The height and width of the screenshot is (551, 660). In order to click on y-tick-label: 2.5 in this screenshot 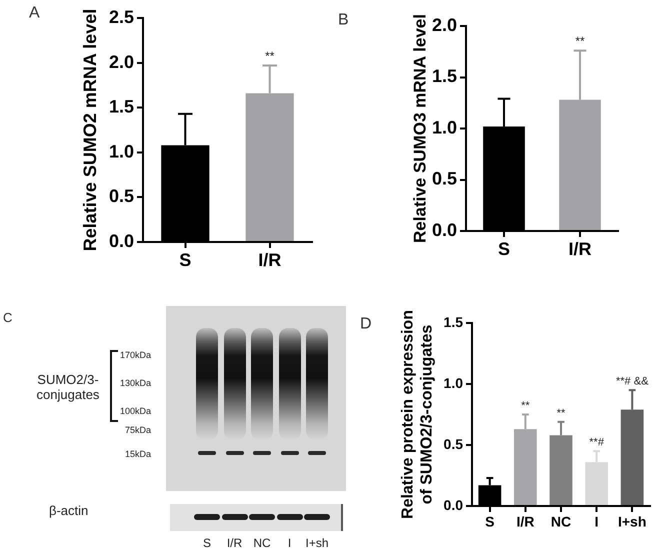, I will do `click(121, 16)`.